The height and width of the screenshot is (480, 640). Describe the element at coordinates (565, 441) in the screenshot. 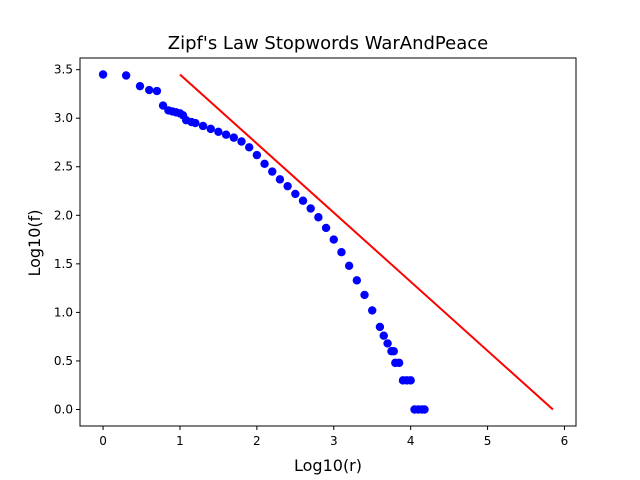

I see `x-tick-label: 6` at that location.